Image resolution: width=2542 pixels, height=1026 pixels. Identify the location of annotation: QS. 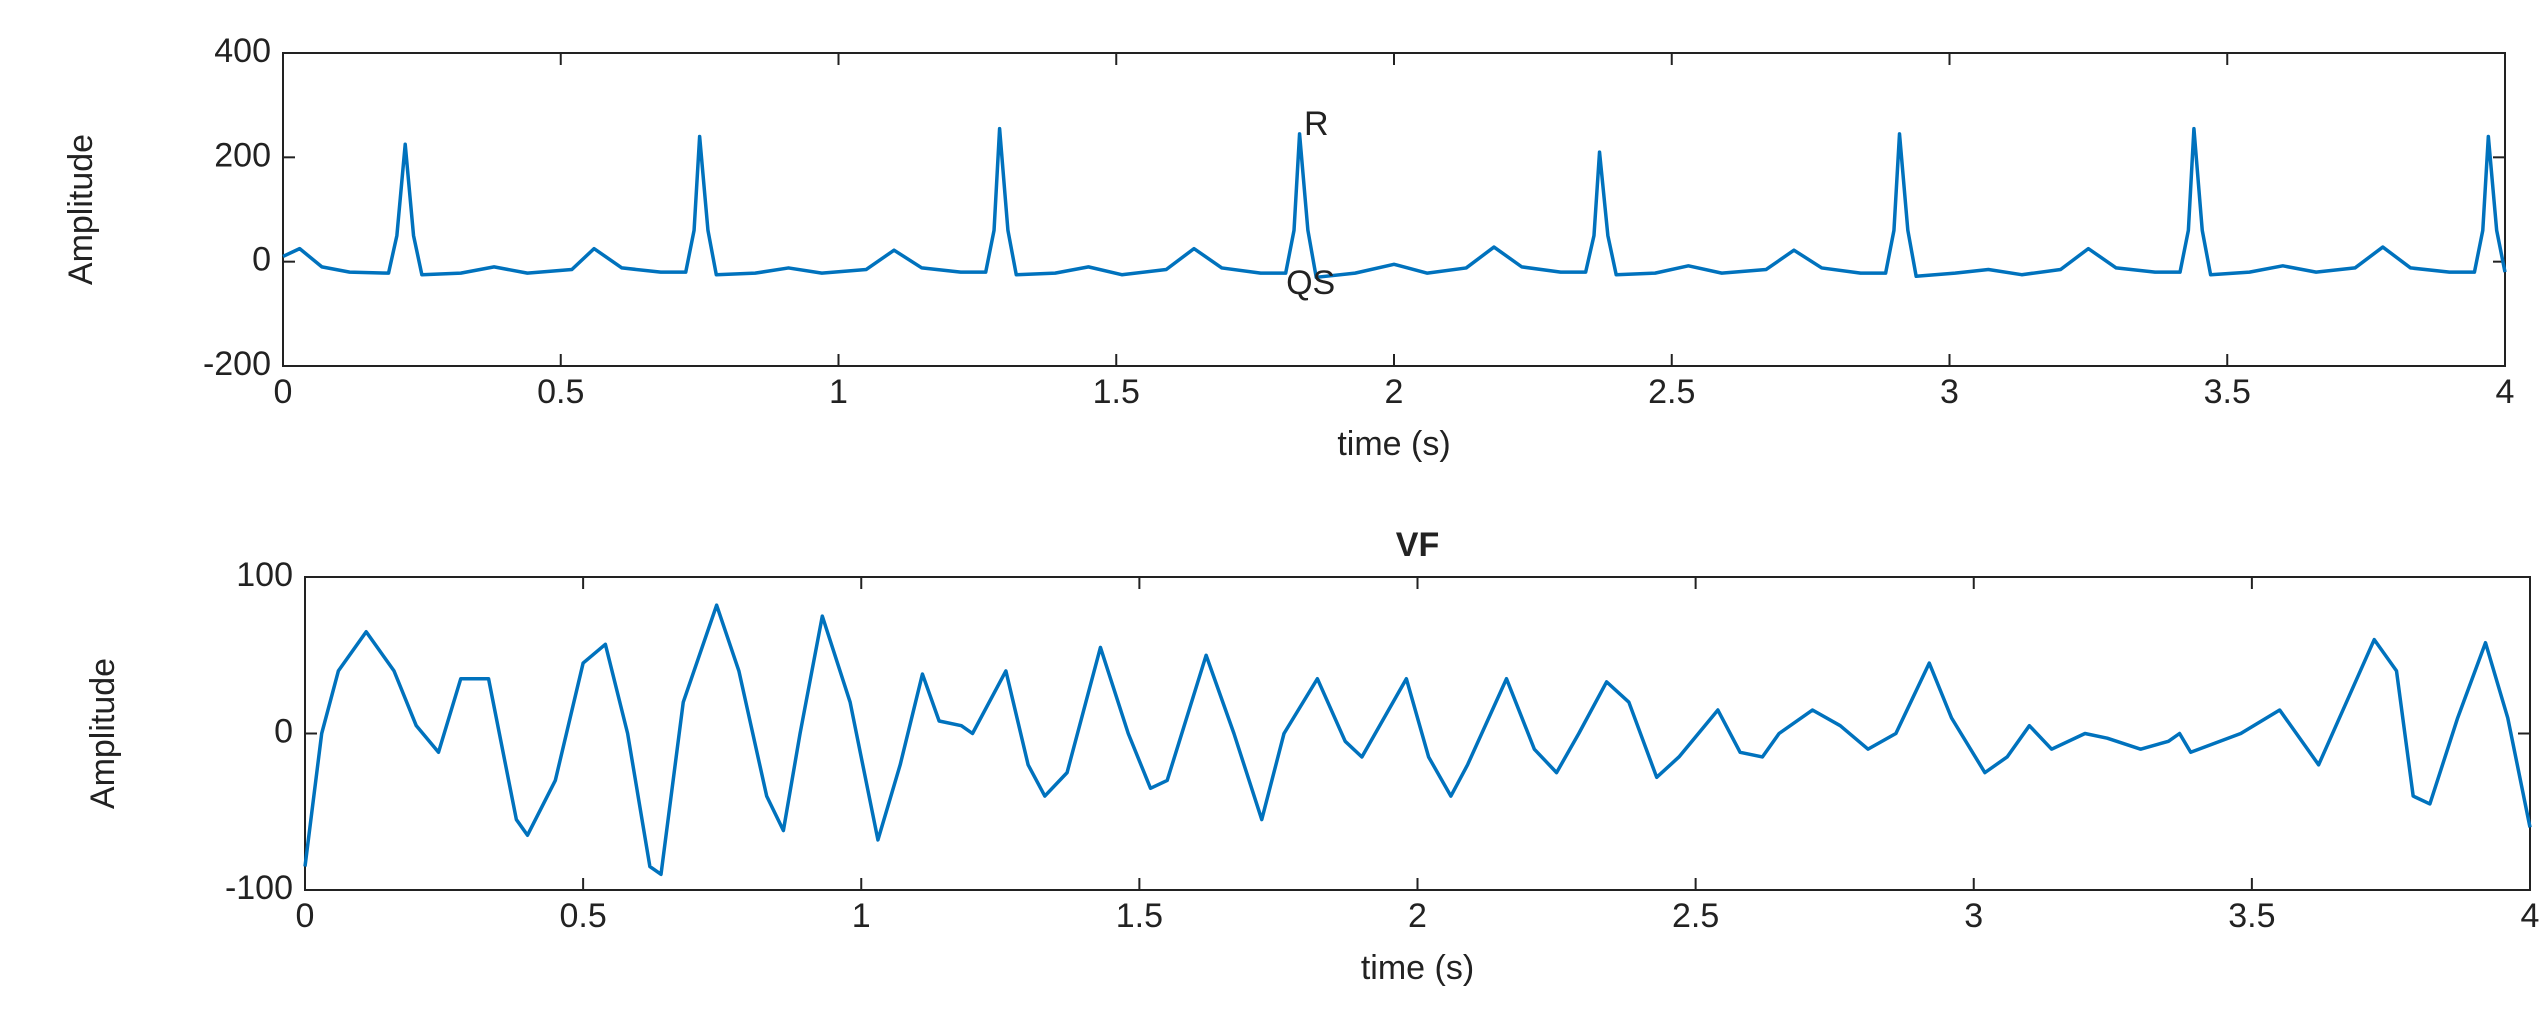
(1310, 283).